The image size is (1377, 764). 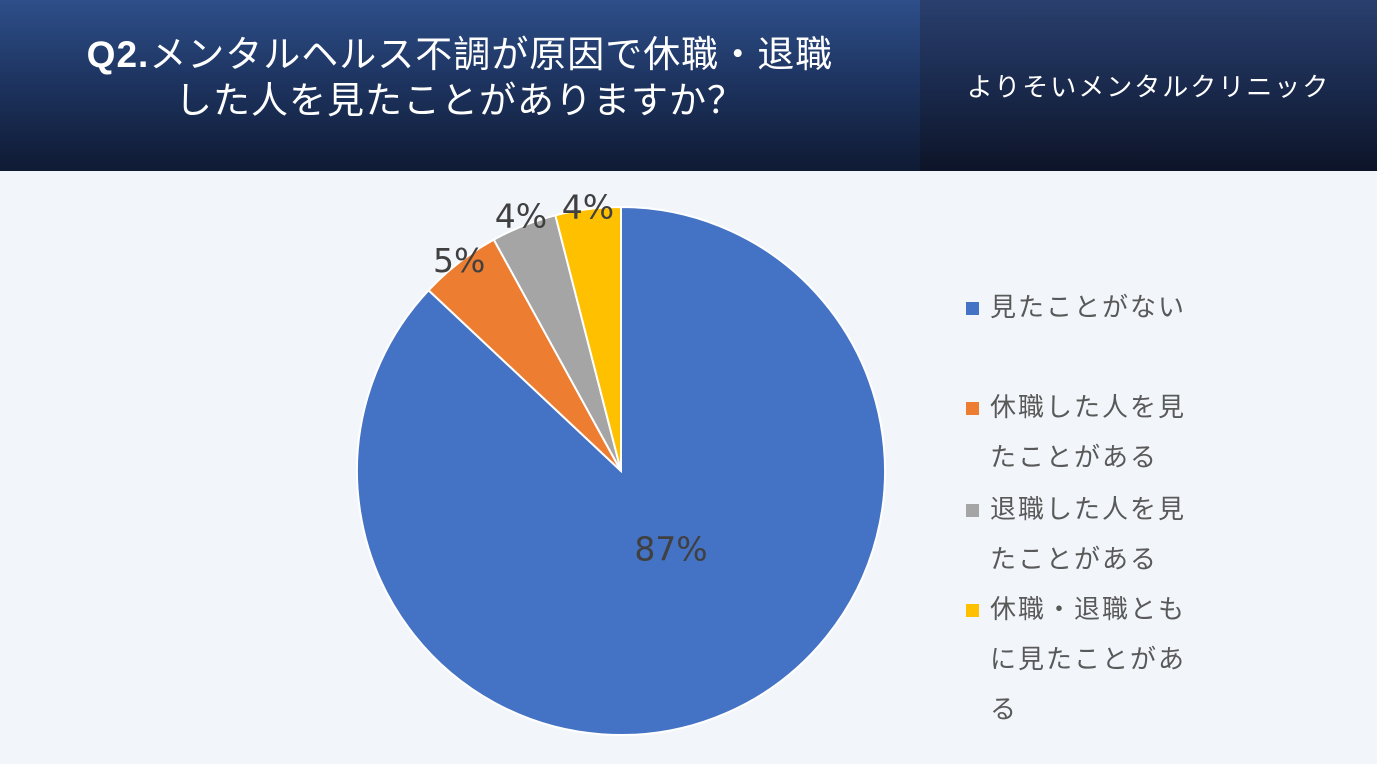 I want to click on legend-item-never-seen: 見たことがない, so click(x=1076, y=308).